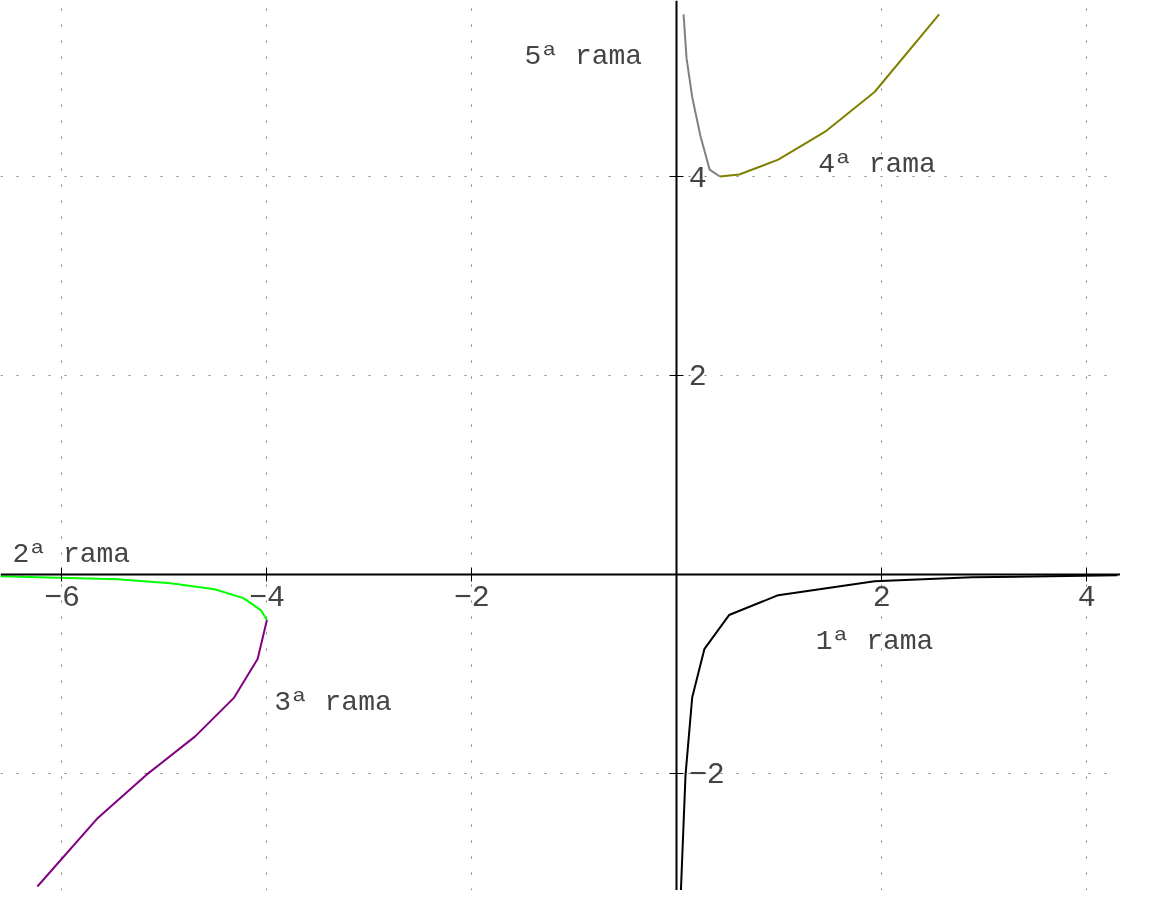 Image resolution: width=1153 pixels, height=920 pixels. Describe the element at coordinates (333, 703) in the screenshot. I see `series-label: 3ª rama` at that location.